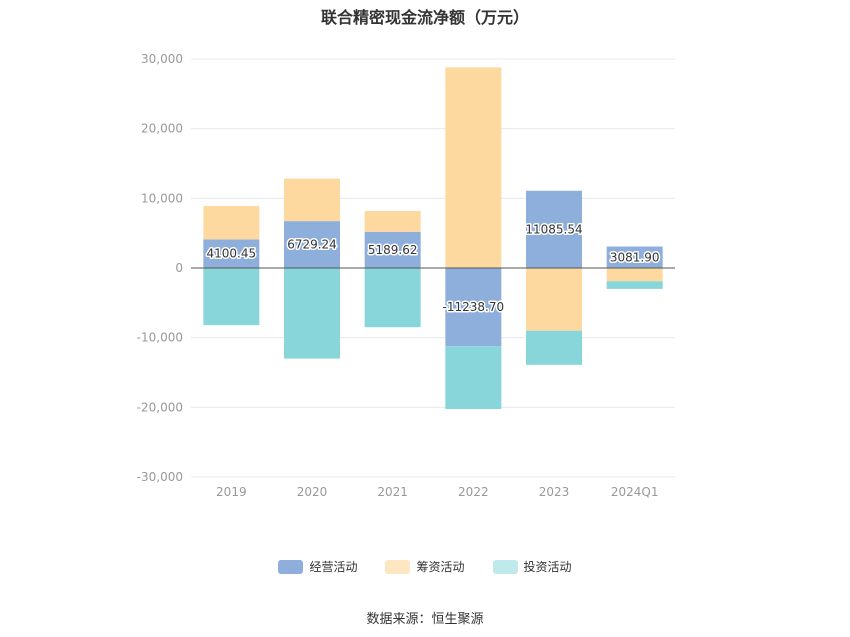  What do you see at coordinates (160, 407) in the screenshot?
I see `y-tick-label: -20,000` at bounding box center [160, 407].